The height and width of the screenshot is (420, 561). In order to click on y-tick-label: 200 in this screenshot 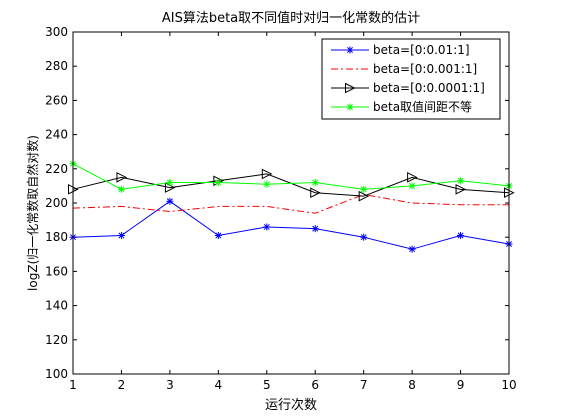, I will do `click(56, 203)`.